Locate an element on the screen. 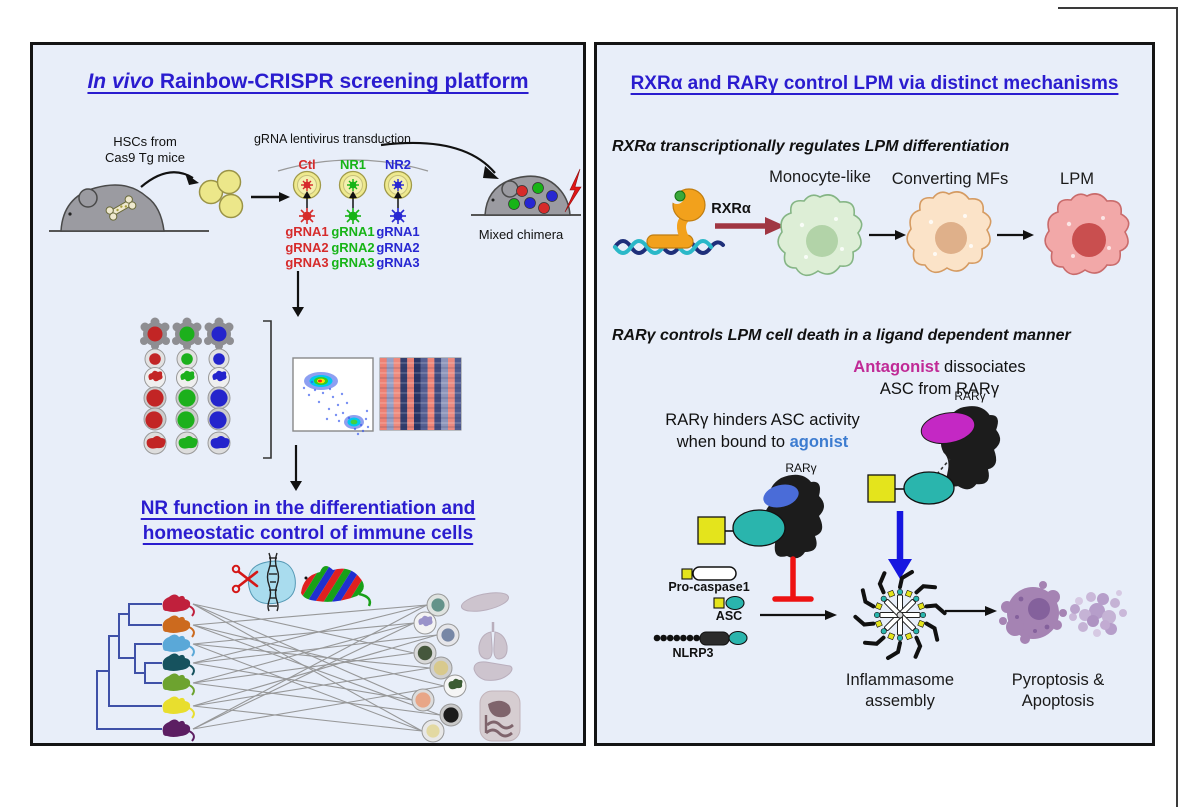  antagonist-text: Antagonist dissociates ASC from RARγ is located at coordinates (939, 378).